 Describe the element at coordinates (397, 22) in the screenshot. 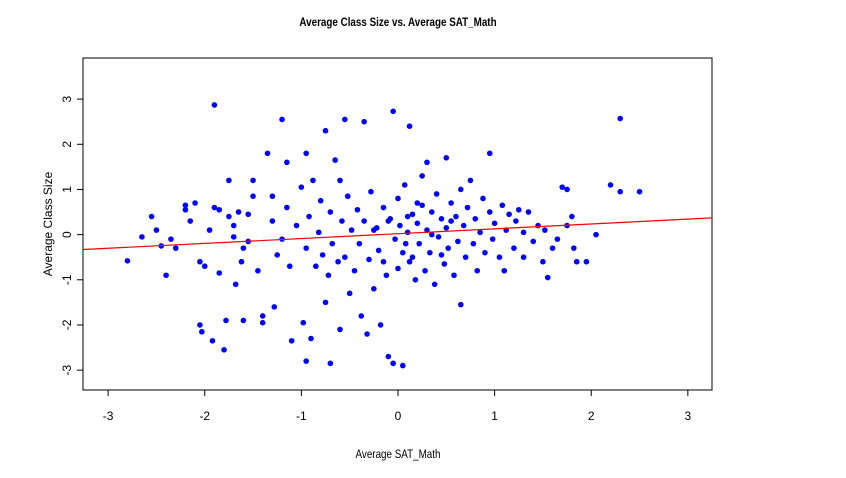

I see `chart-title: Average Class Size vs. Average SAT_Math` at that location.